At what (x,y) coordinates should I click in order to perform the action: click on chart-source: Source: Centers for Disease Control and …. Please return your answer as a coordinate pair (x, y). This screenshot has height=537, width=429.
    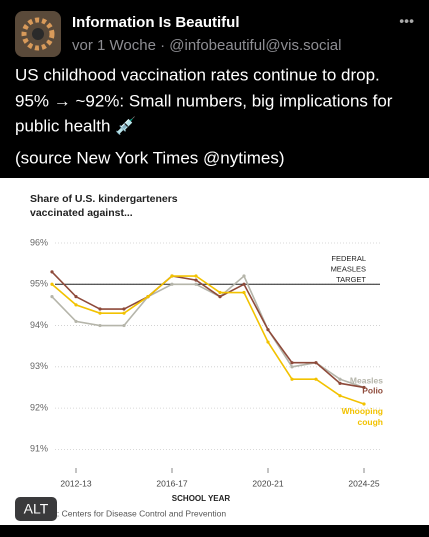
    Looking at the image, I should click on (128, 513).